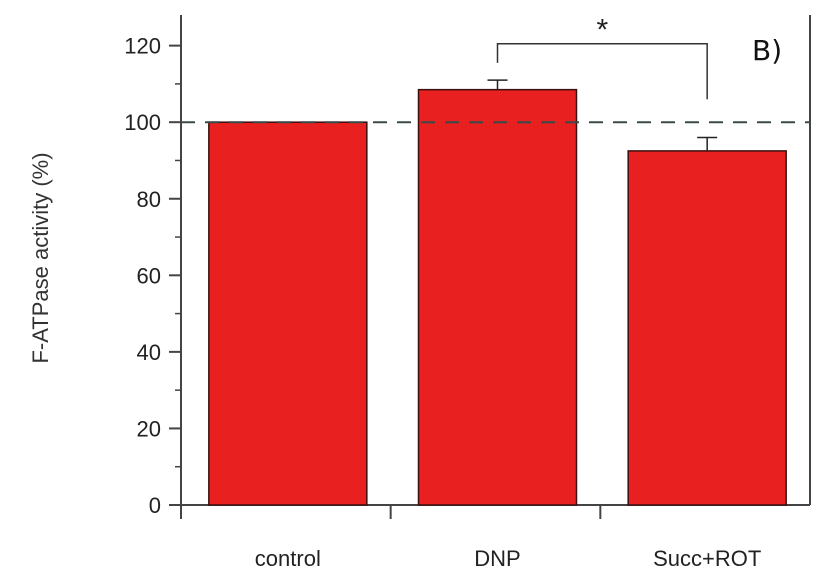 The height and width of the screenshot is (580, 814). Describe the element at coordinates (497, 558) in the screenshot. I see `x-category-label-1: DNP` at that location.